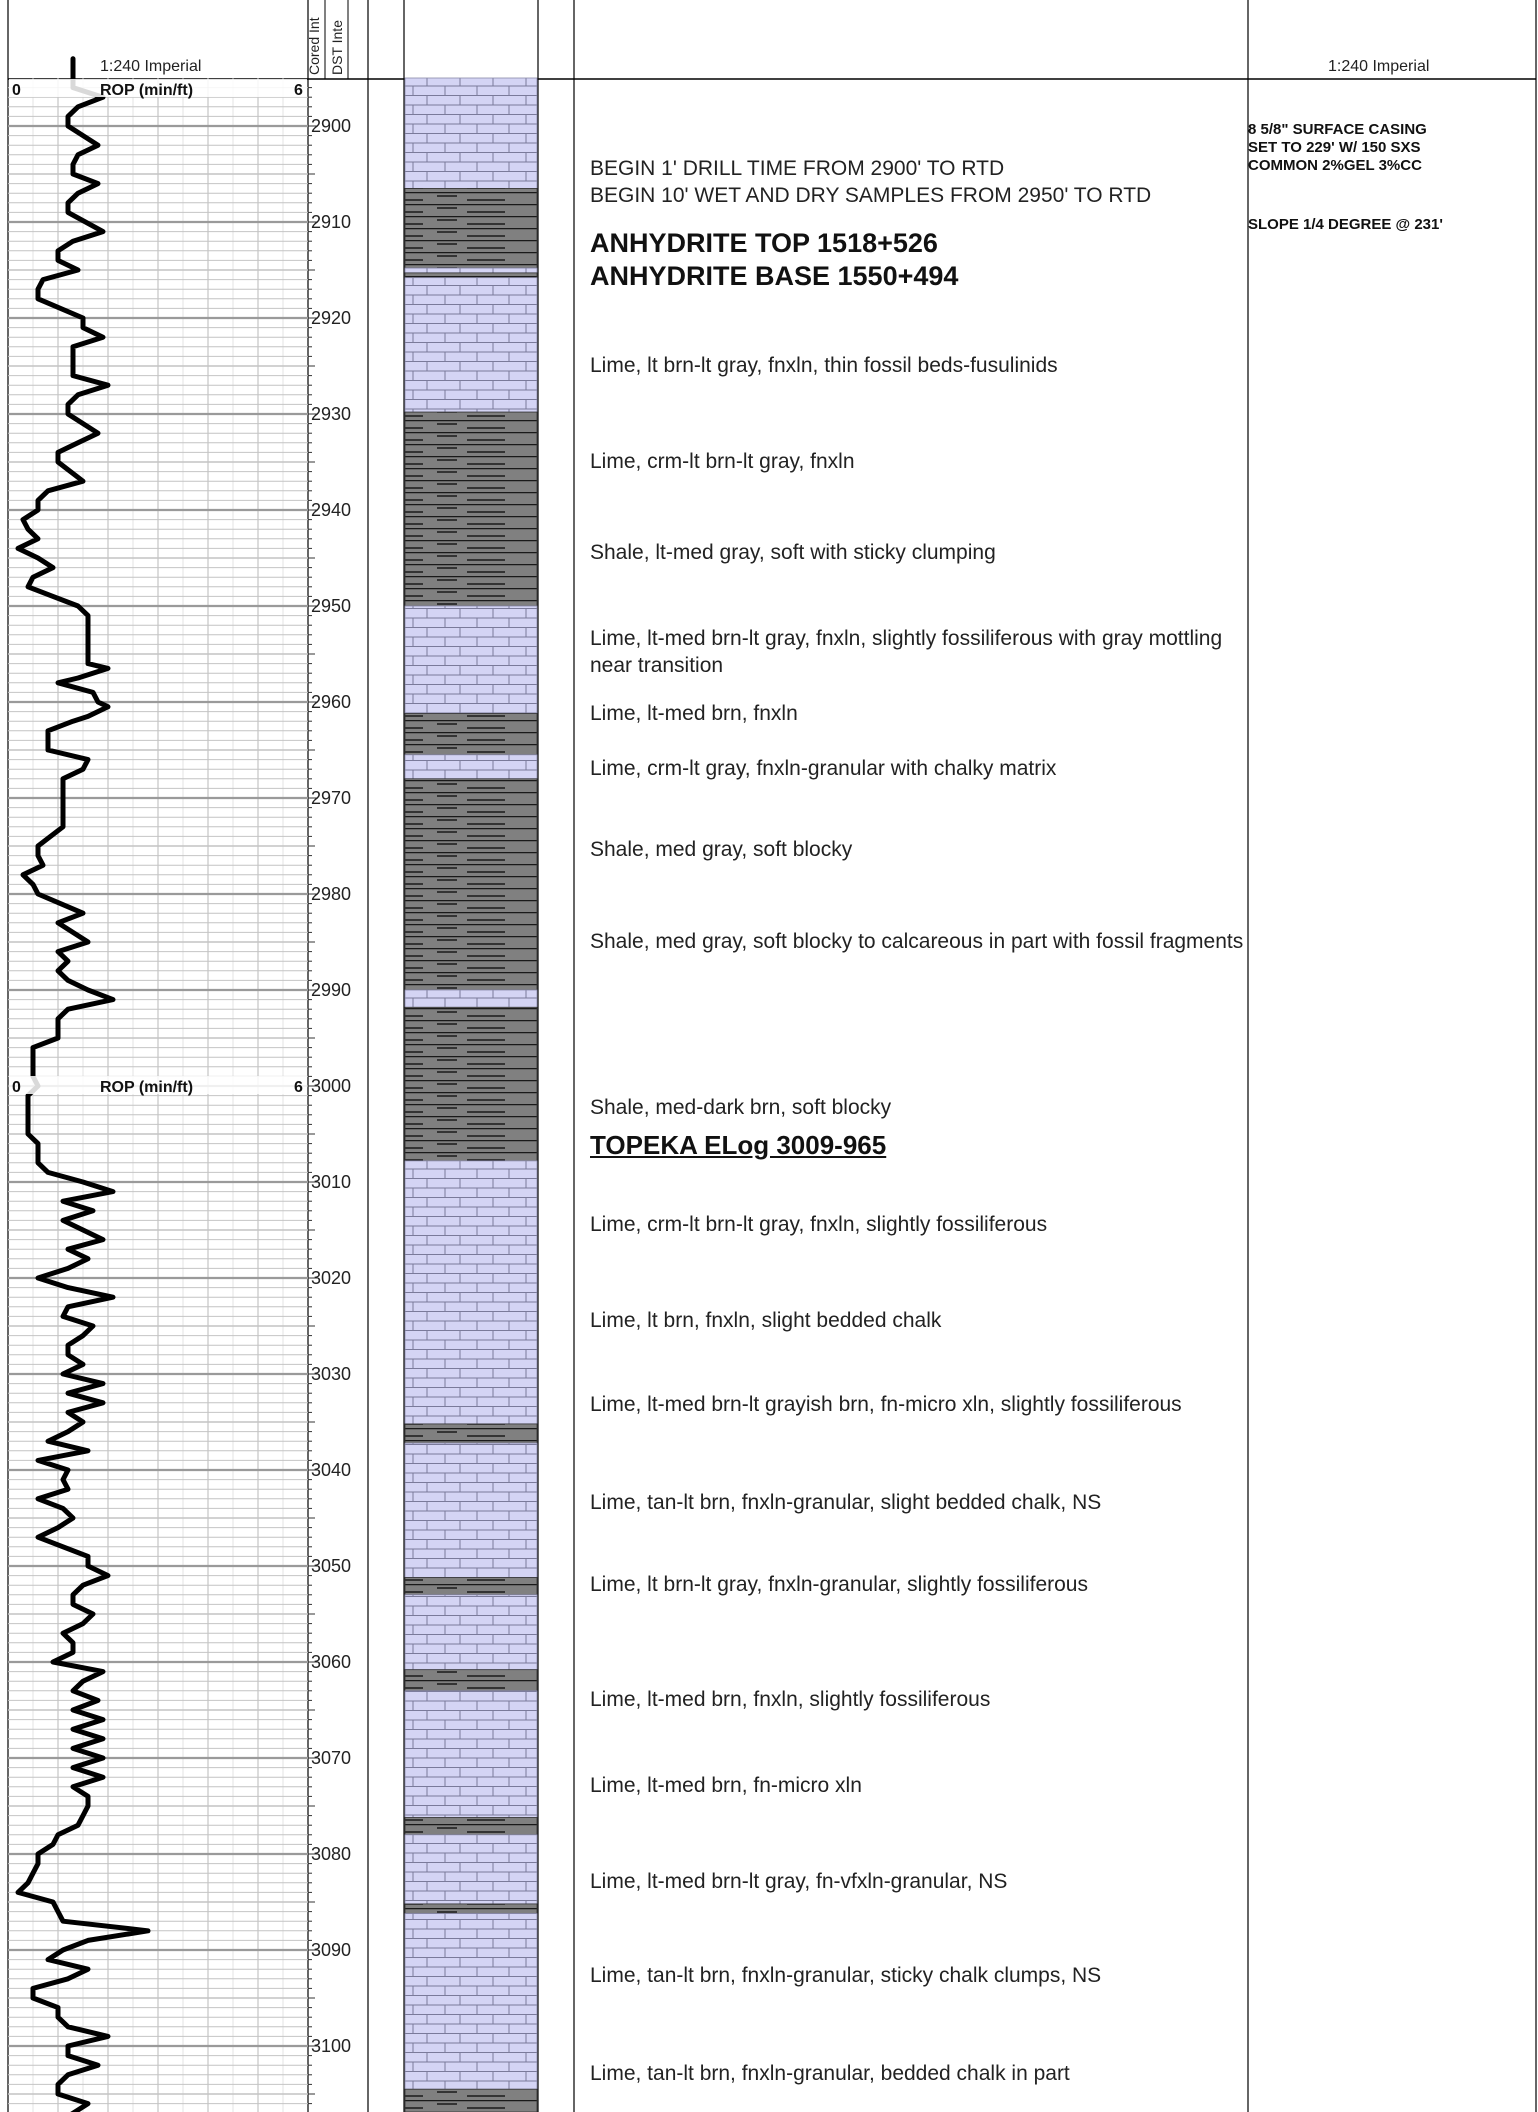 Image resolution: width=1538 pixels, height=2112 pixels. What do you see at coordinates (331, 2046) in the screenshot?
I see `depth-label: 3100` at bounding box center [331, 2046].